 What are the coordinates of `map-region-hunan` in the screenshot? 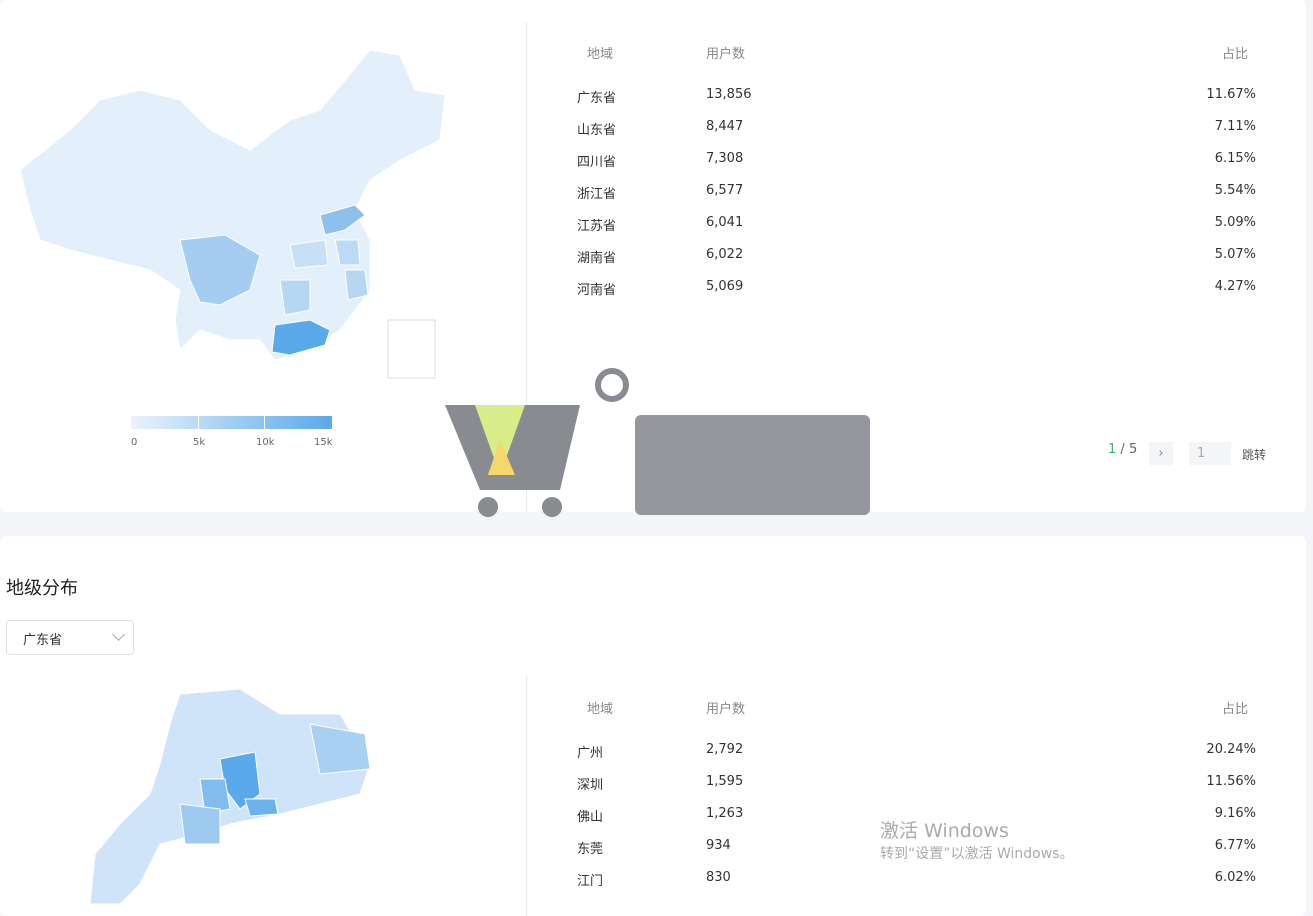 It's located at (295, 297).